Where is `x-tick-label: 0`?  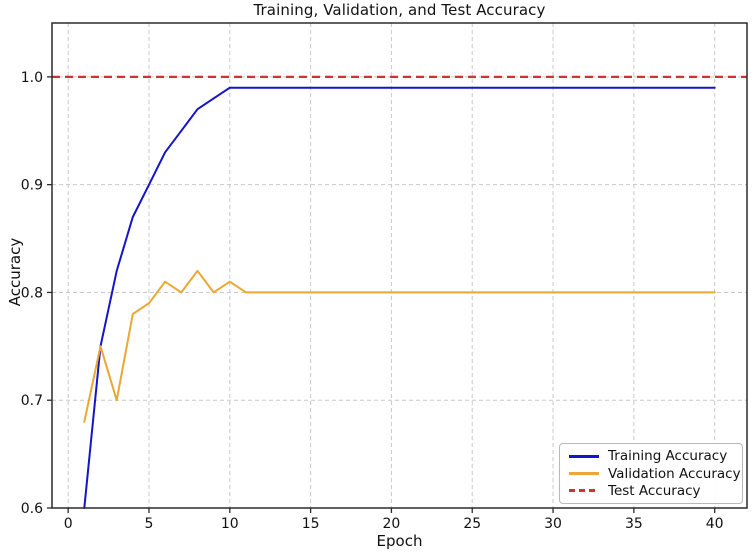 x-tick-label: 0 is located at coordinates (68, 524).